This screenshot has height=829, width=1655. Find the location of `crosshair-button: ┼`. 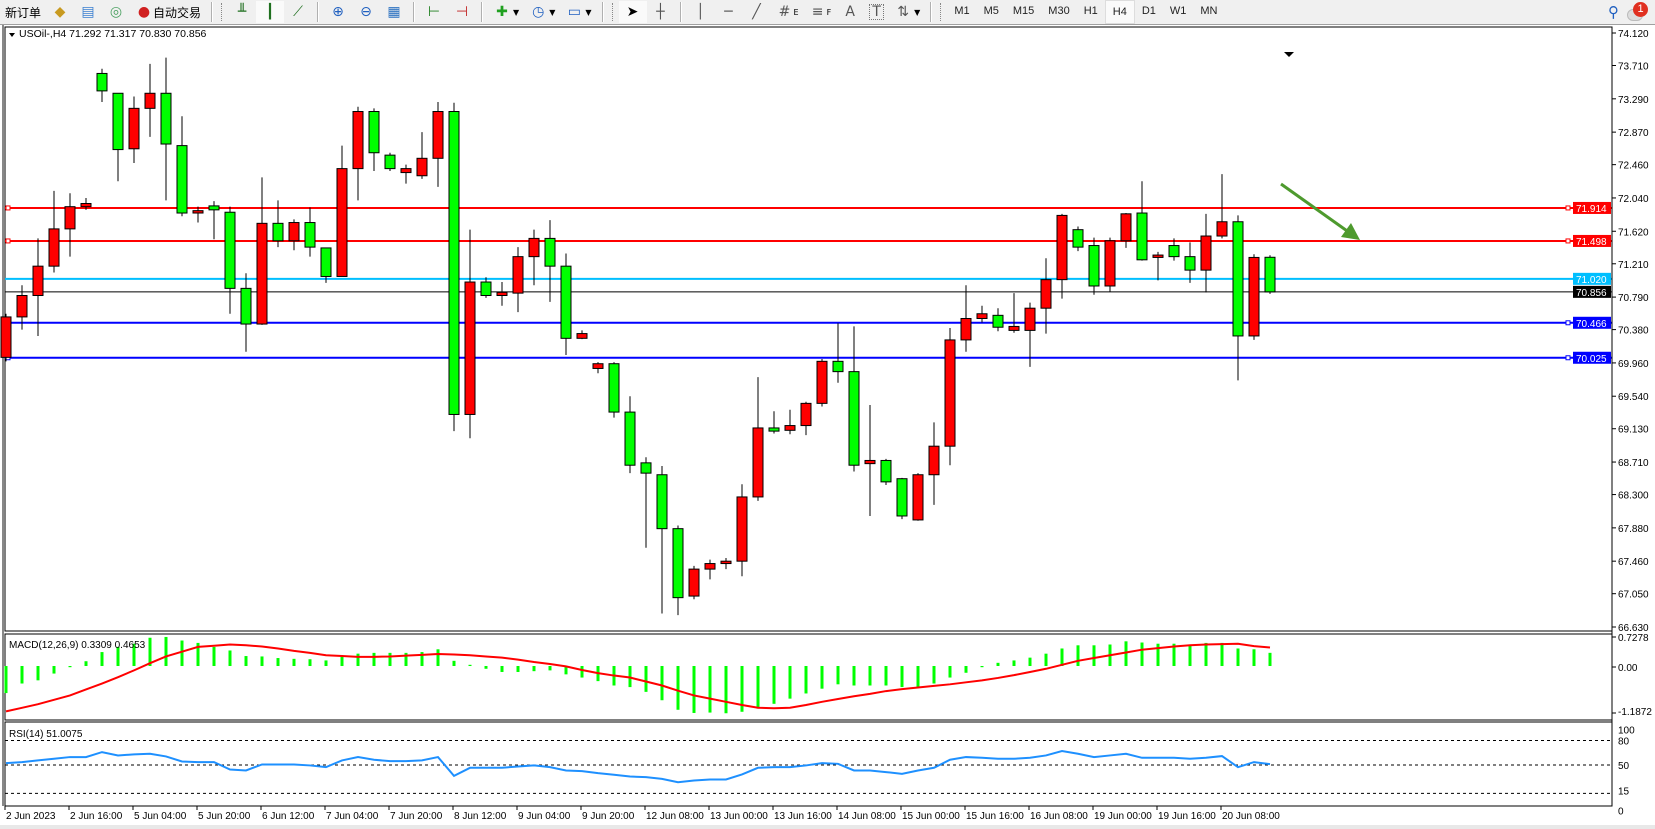

crosshair-button: ┼ is located at coordinates (661, 12).